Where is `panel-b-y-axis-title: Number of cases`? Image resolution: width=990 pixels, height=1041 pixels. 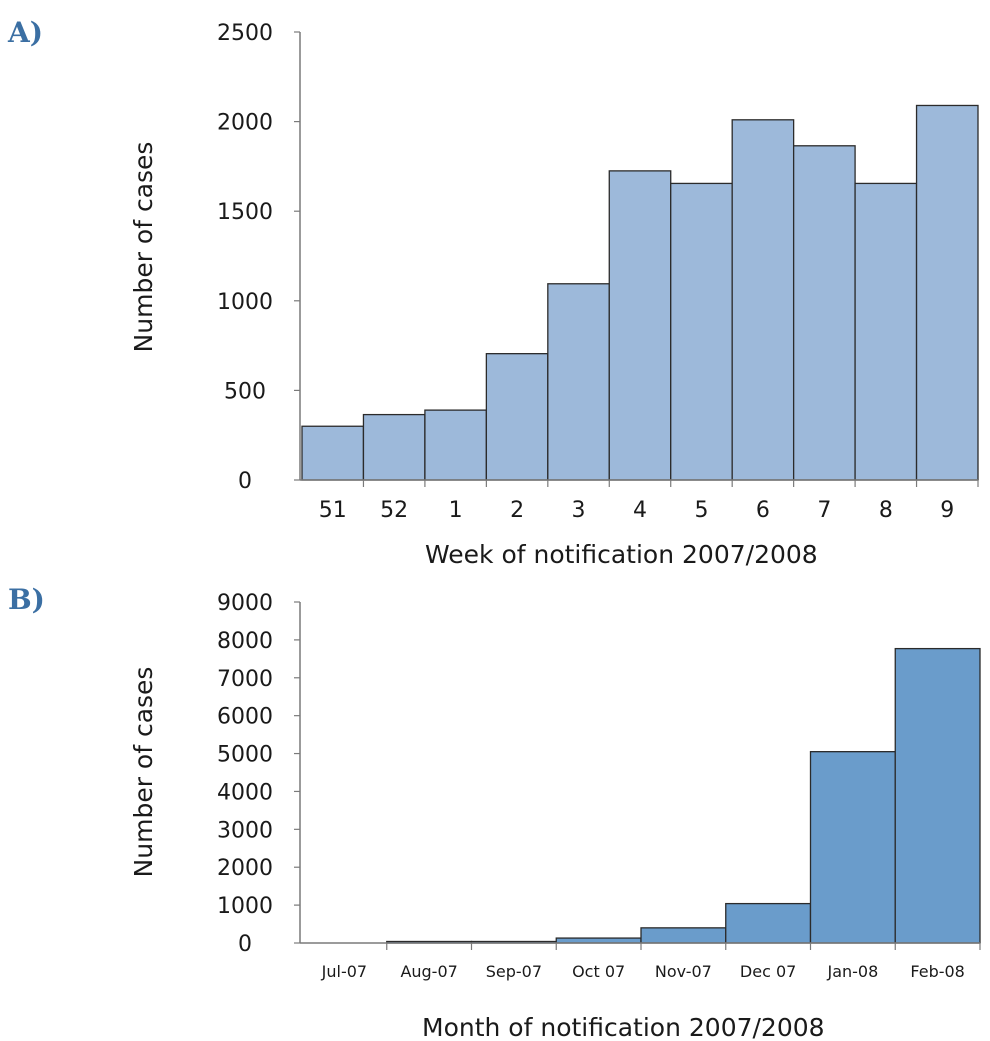 panel-b-y-axis-title: Number of cases is located at coordinates (143, 772).